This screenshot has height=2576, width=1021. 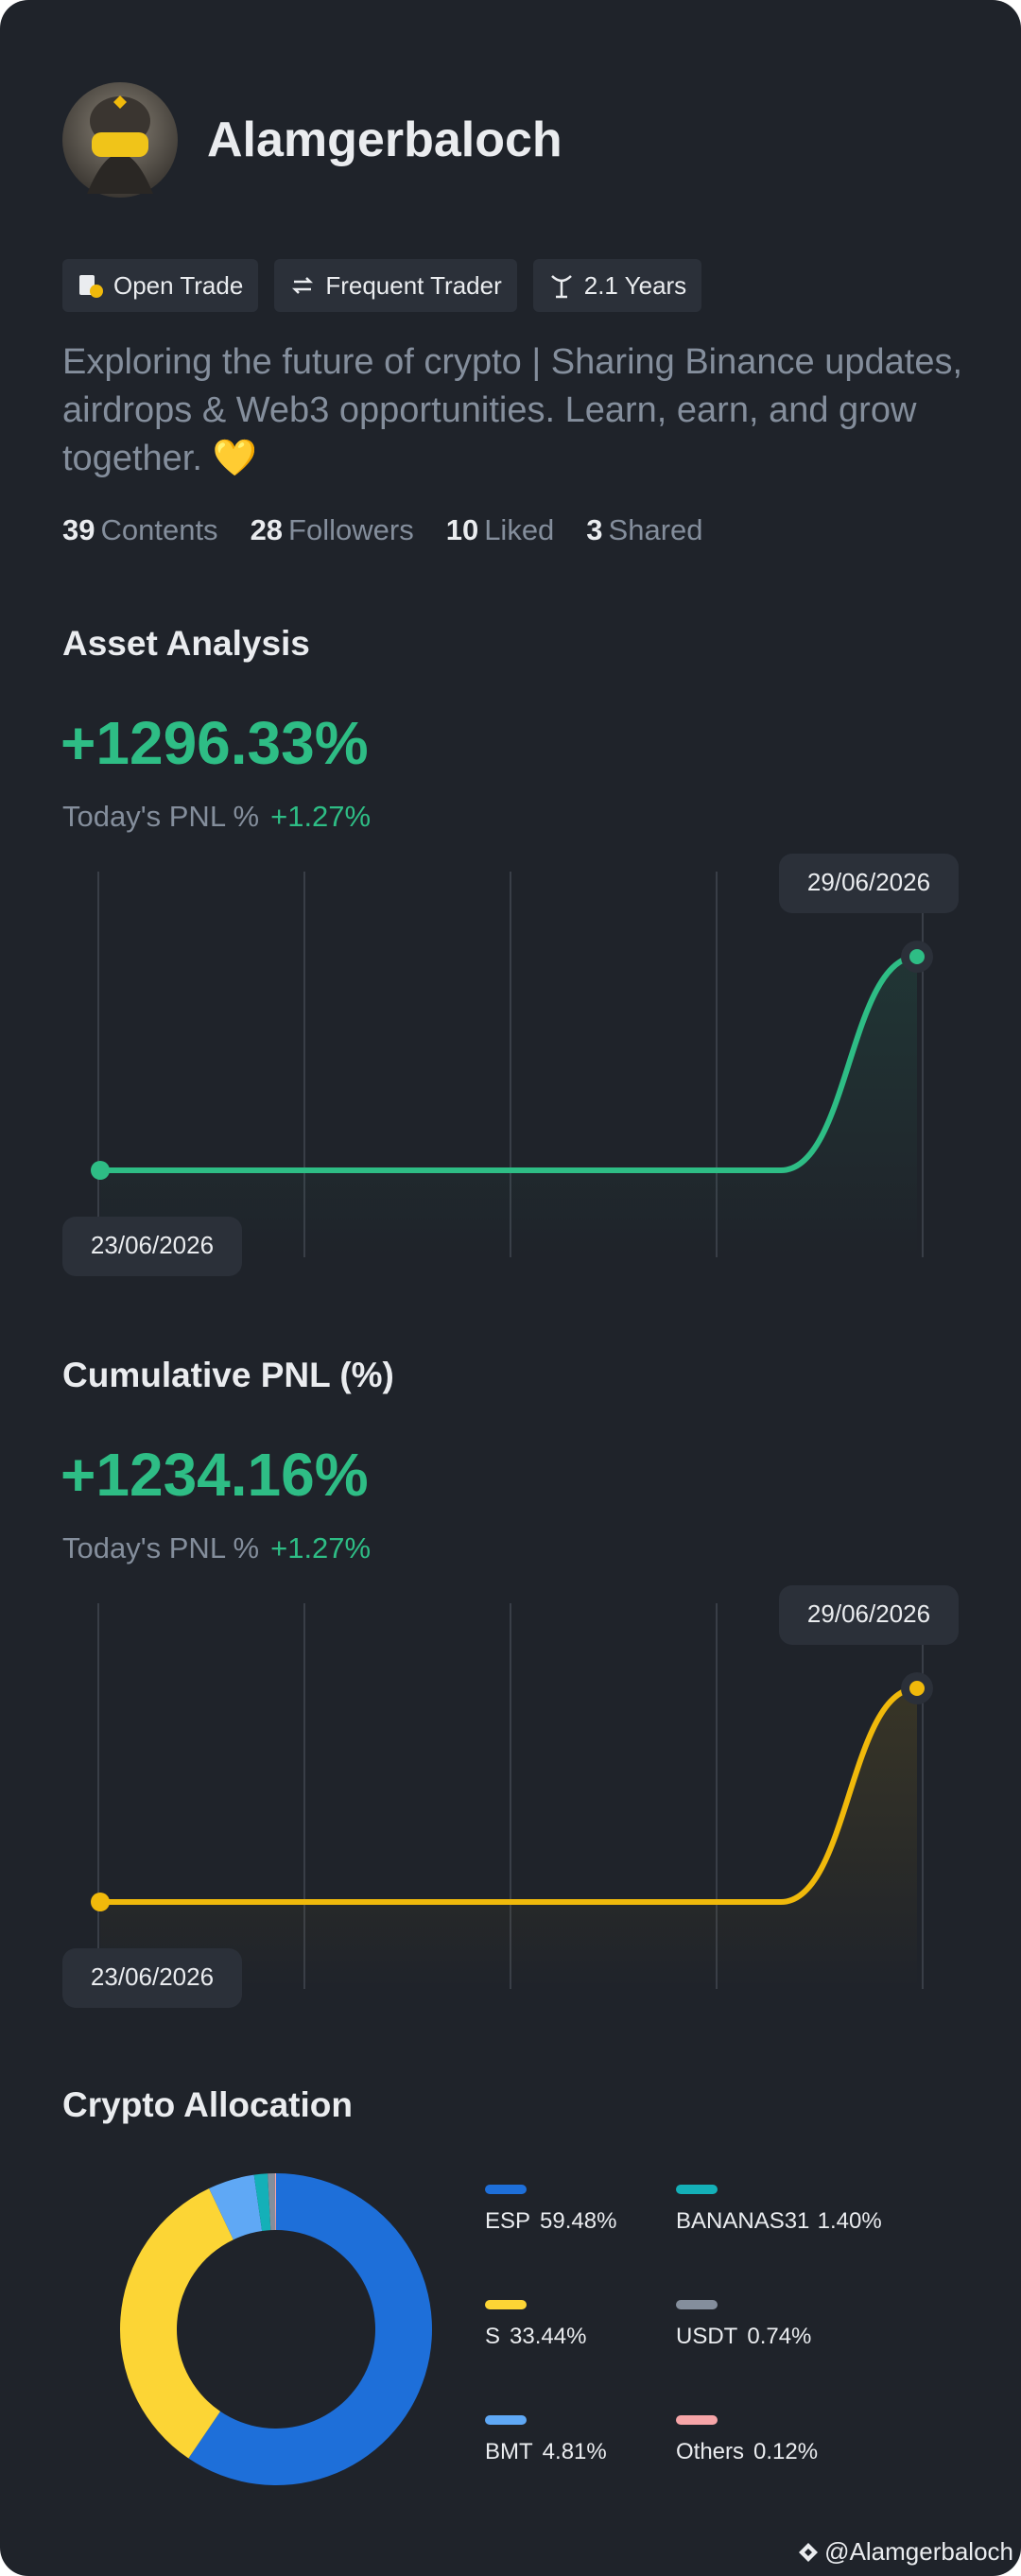 What do you see at coordinates (742, 2221) in the screenshot?
I see `legend-name: BANANAS31` at bounding box center [742, 2221].